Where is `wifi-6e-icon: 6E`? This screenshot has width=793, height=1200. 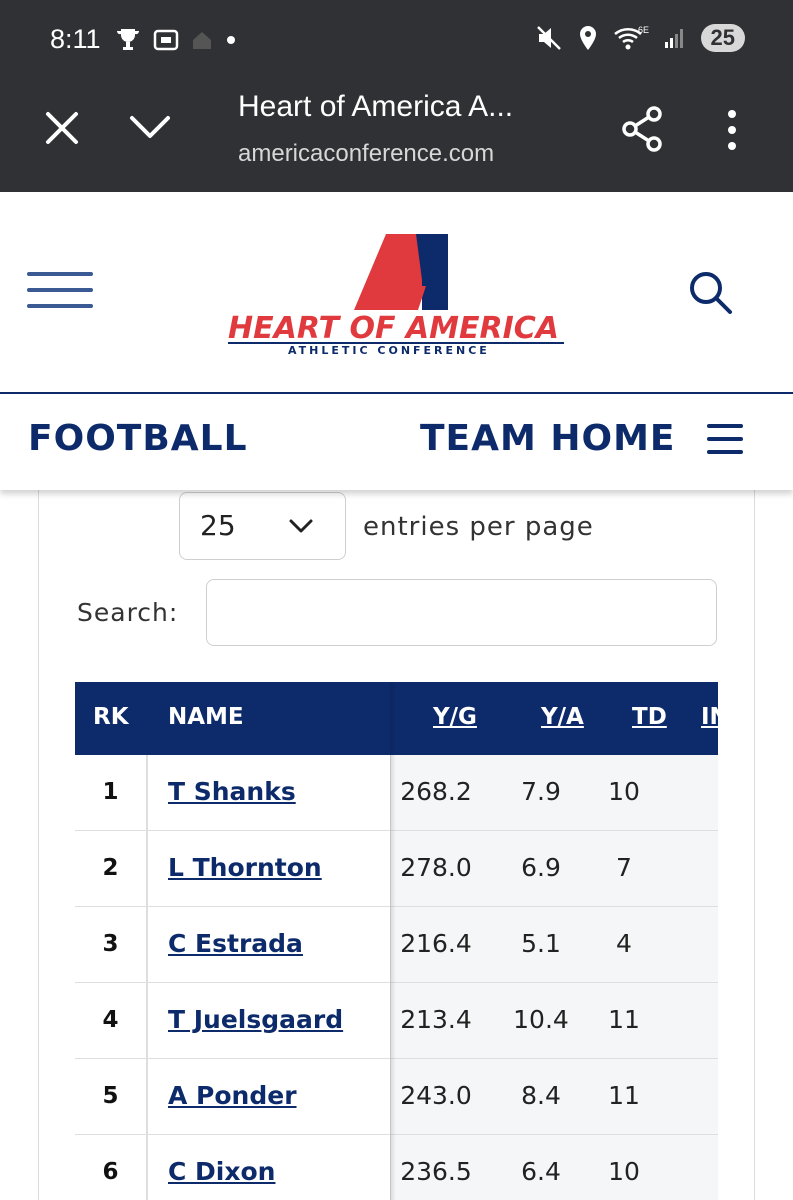
wifi-6e-icon: 6E is located at coordinates (631, 37).